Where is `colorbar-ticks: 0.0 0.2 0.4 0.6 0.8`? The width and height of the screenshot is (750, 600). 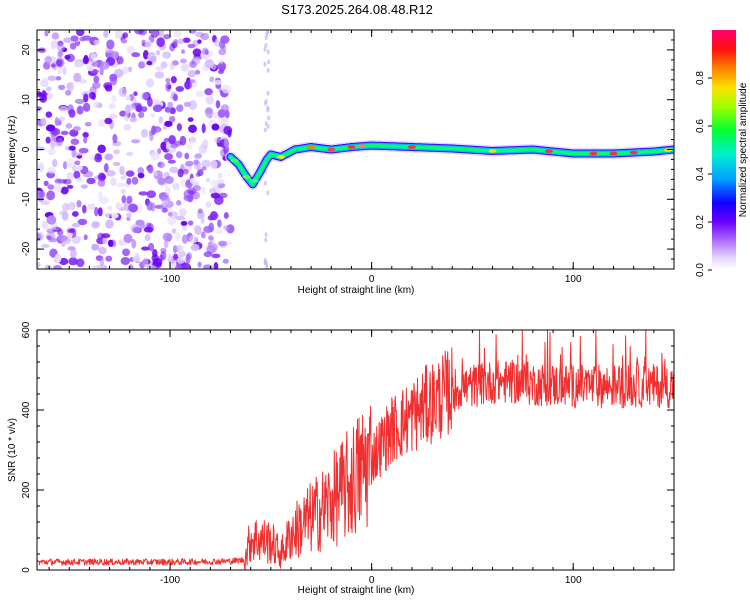
colorbar-ticks: 0.0 0.2 0.4 0.6 0.8 is located at coordinates (703, 174).